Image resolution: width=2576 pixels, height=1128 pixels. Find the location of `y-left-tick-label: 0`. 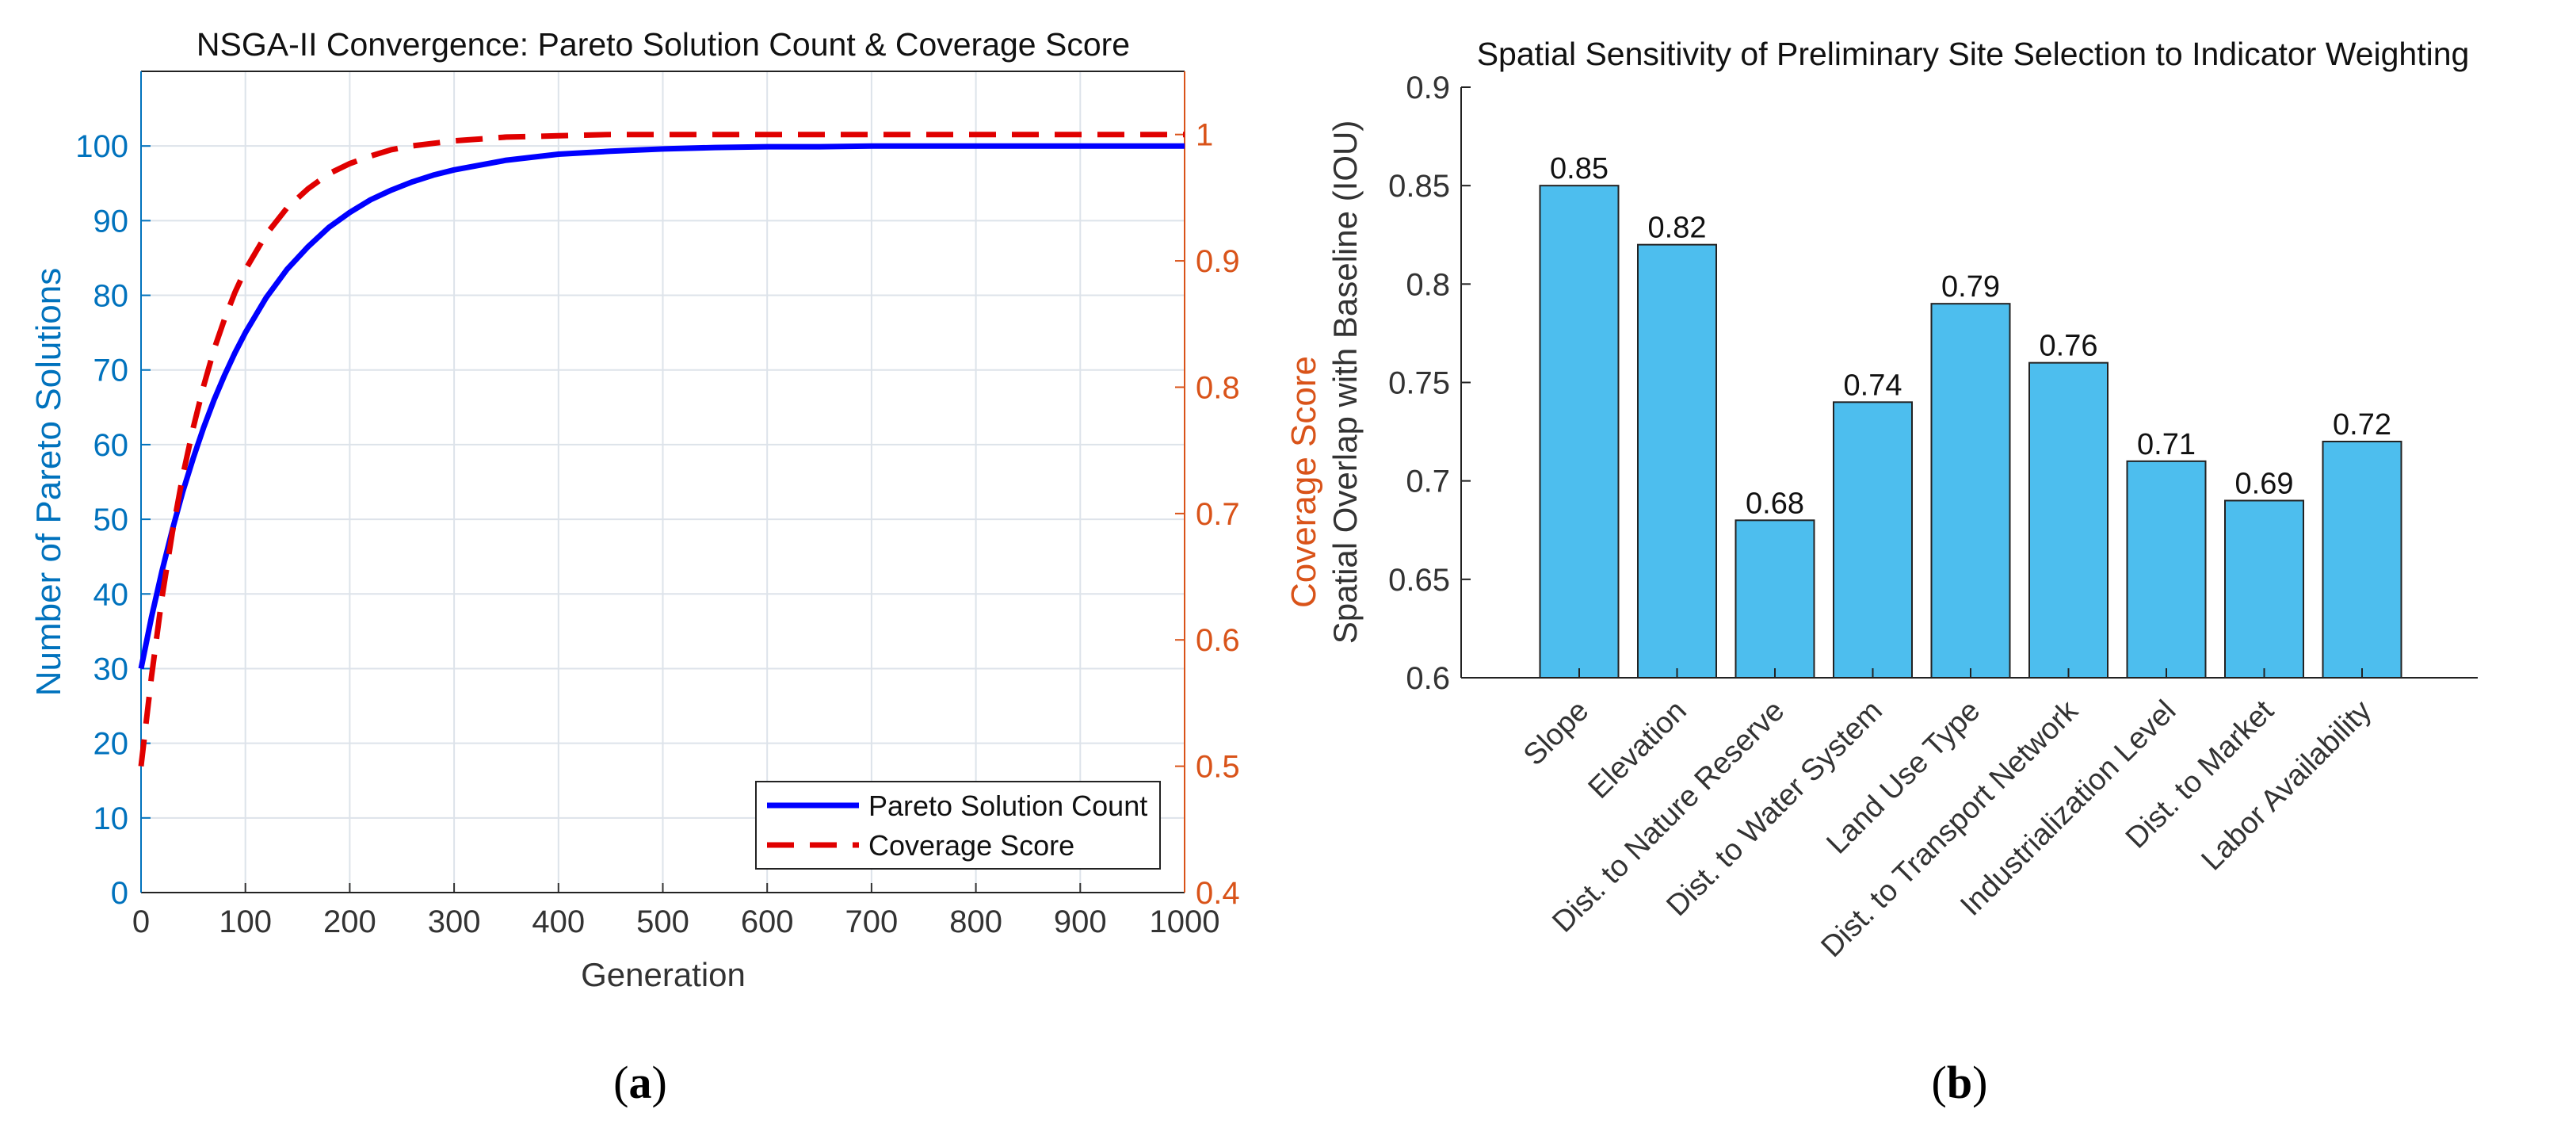

y-left-tick-label: 0 is located at coordinates (119, 893).